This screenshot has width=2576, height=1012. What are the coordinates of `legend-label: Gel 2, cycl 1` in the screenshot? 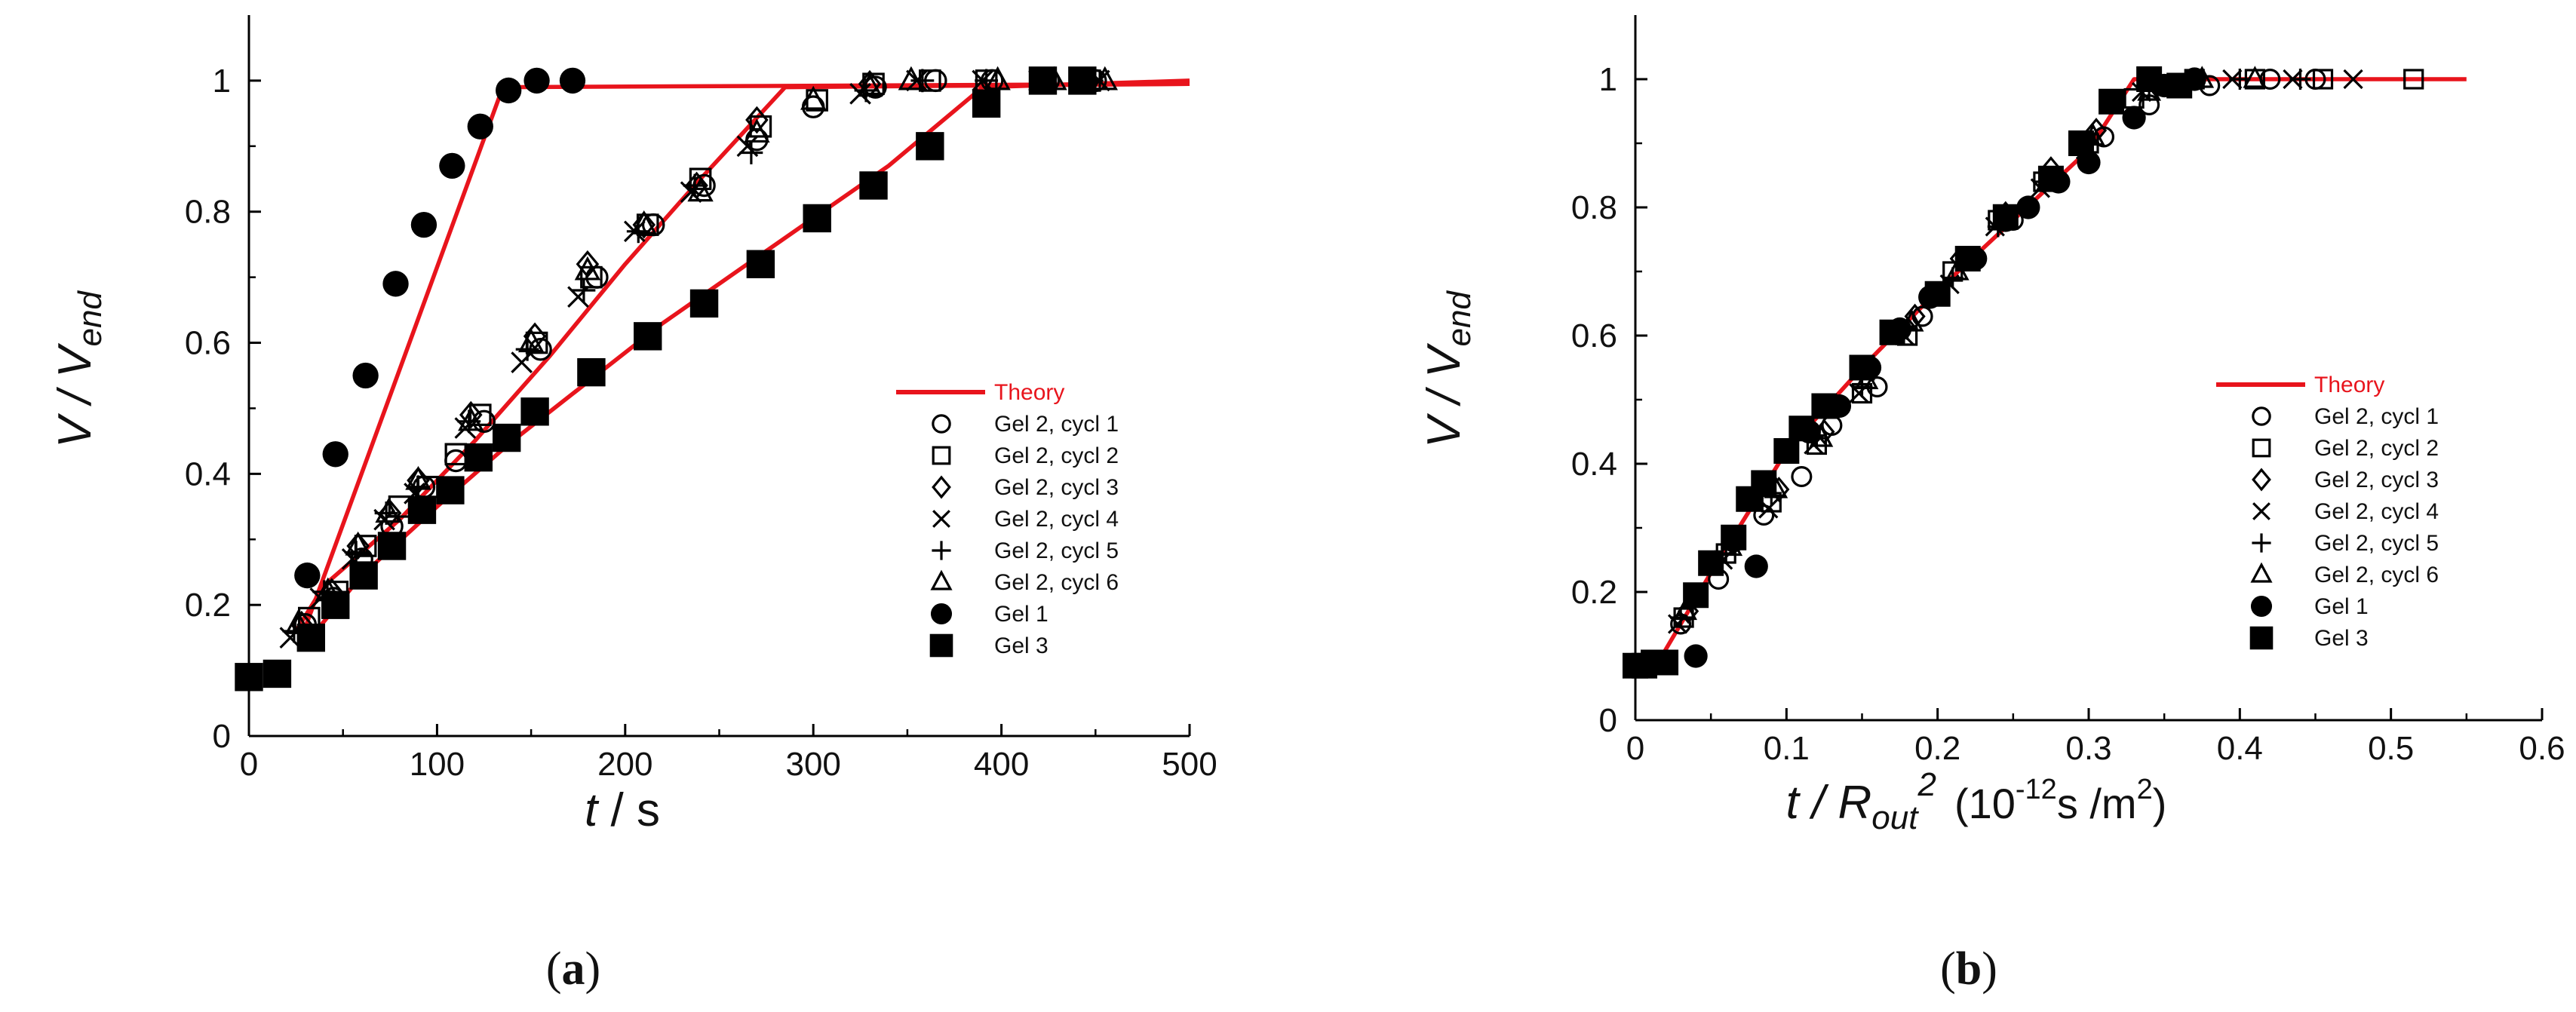 It's located at (1056, 424).